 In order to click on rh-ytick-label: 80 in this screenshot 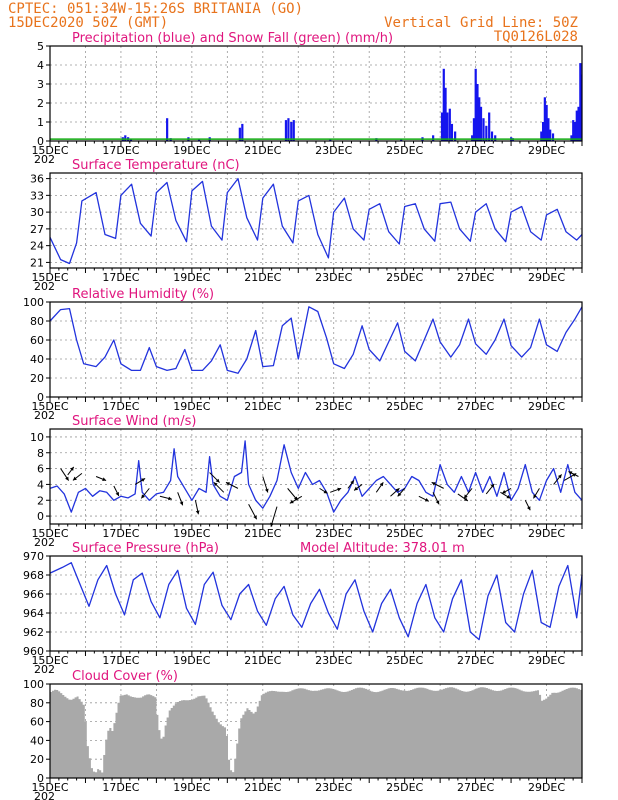, I will do `click(37, 321)`.